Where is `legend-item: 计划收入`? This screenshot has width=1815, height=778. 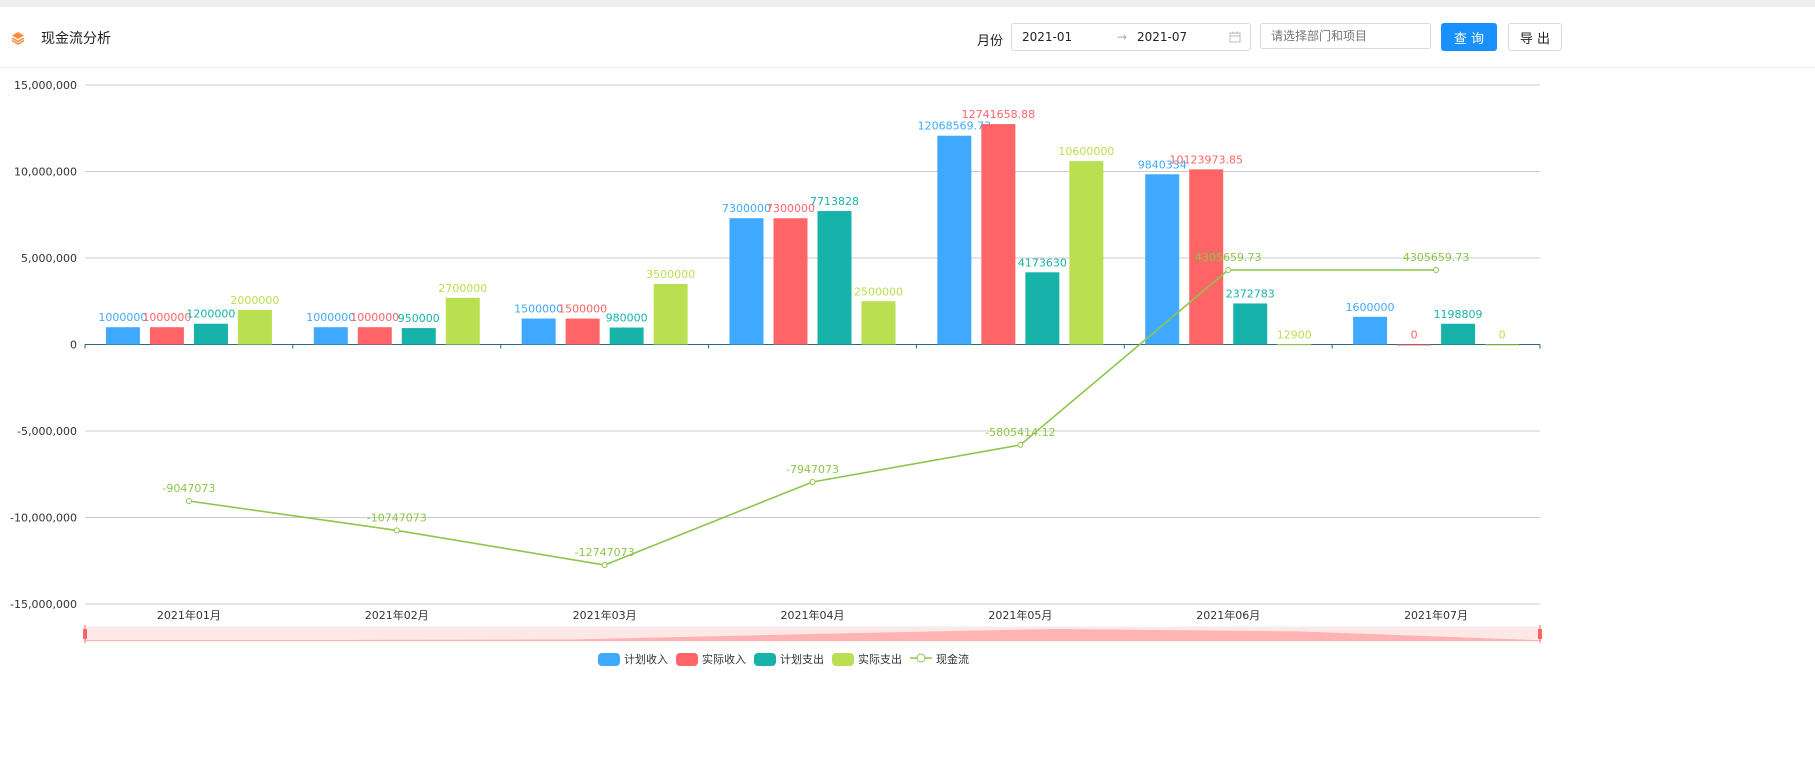 legend-item: 计划收入 is located at coordinates (633, 659).